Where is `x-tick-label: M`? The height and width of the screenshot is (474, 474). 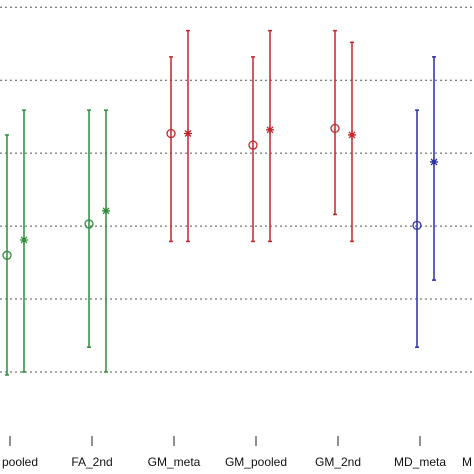 x-tick-label: M is located at coordinates (467, 462).